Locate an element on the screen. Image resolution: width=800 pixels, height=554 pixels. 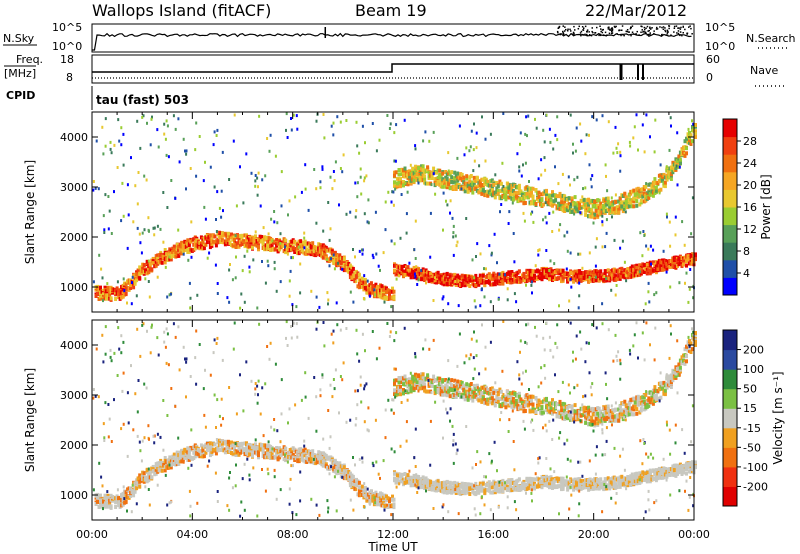
cpid-label: CPID is located at coordinates (20, 95).